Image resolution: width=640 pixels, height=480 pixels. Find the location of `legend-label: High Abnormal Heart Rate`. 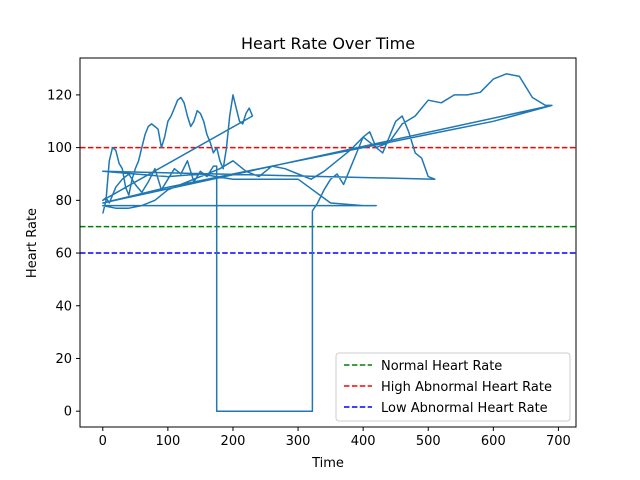

legend-label: High Abnormal Heart Rate is located at coordinates (466, 387).